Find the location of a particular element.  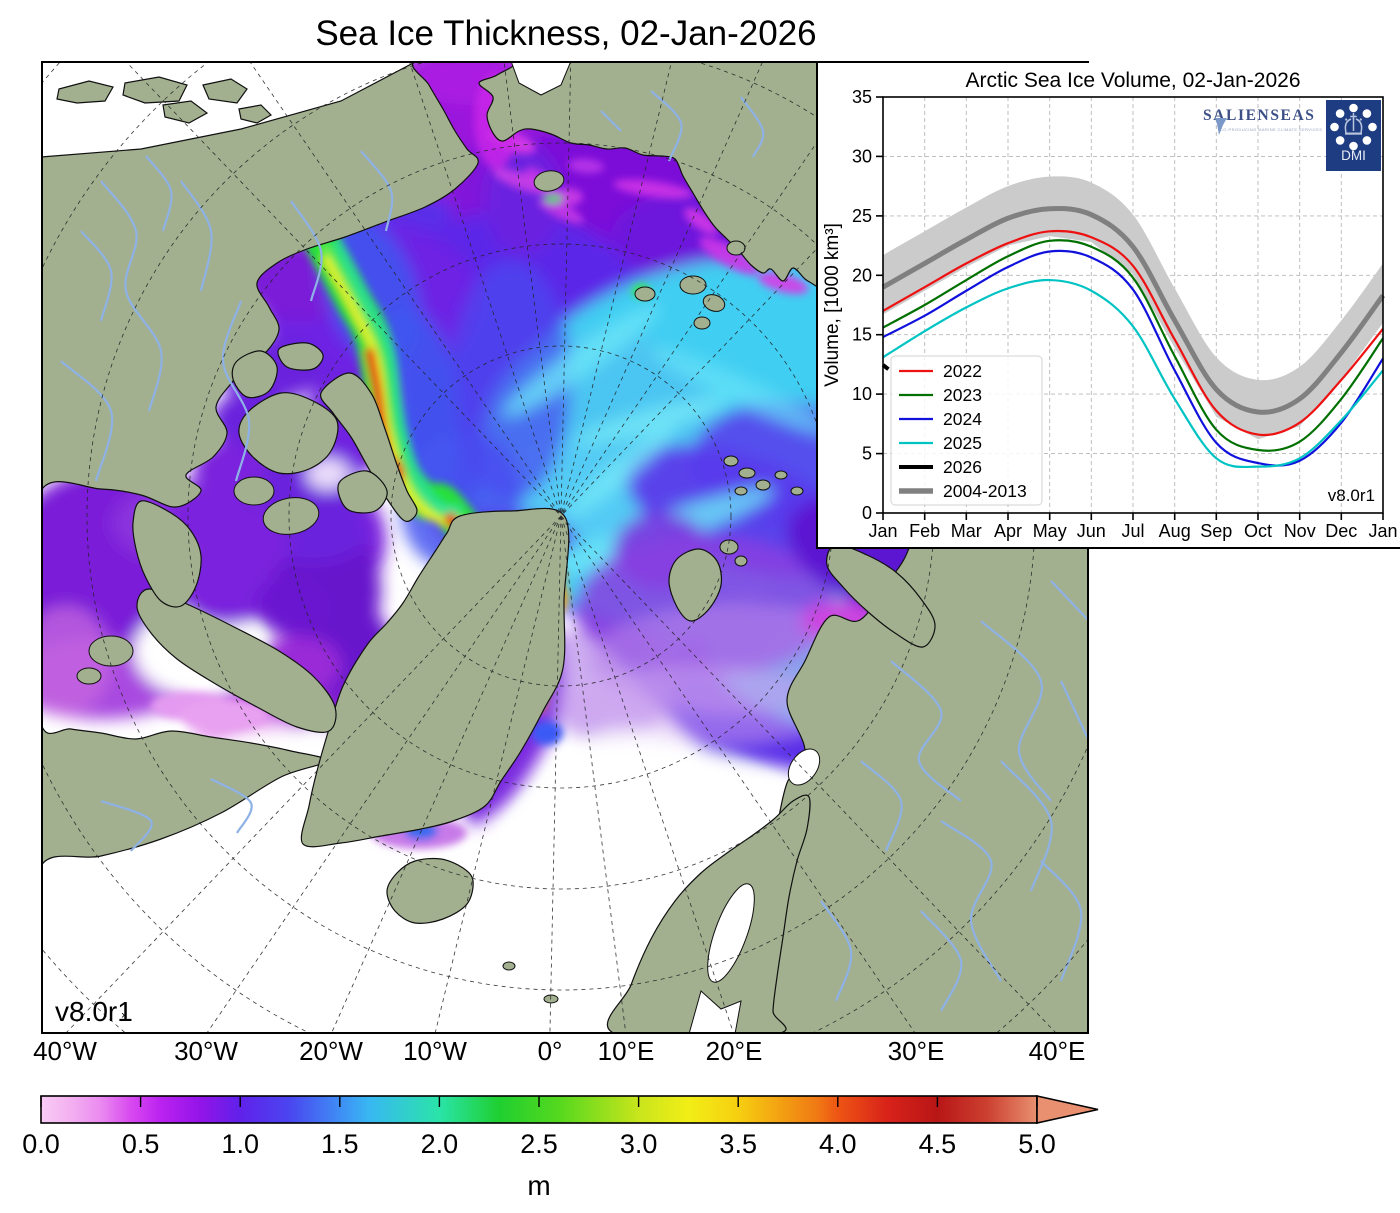

svg-text: SALIENSEAS is located at coordinates (1259, 115).